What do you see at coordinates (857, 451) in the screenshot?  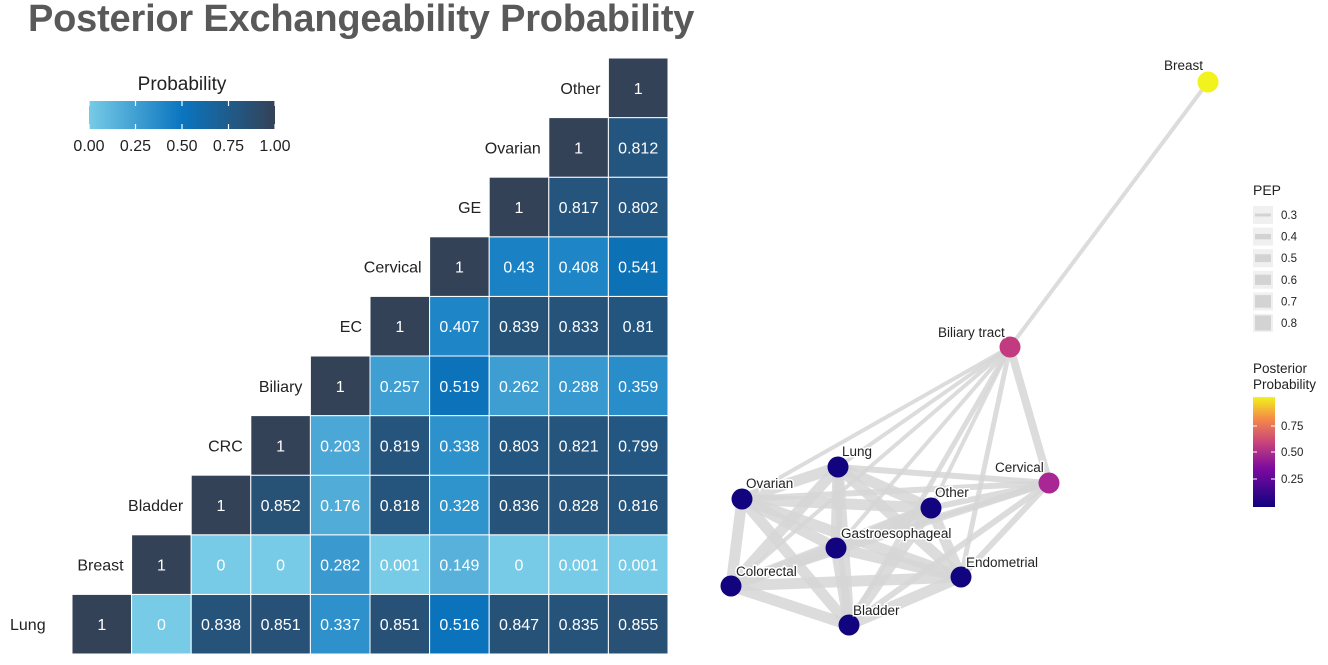 I see `network-node-label: Lung` at bounding box center [857, 451].